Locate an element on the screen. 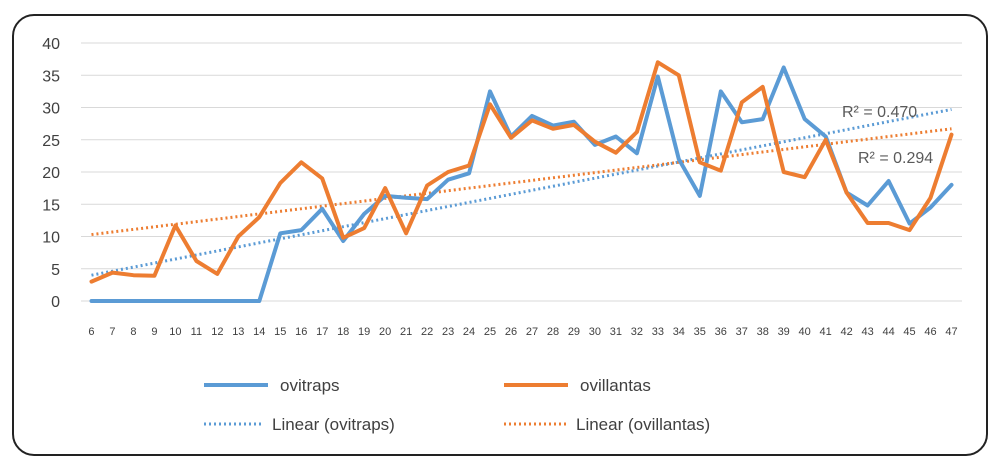 This screenshot has height=467, width=1000. legend-label-ovillantas: ovillantas is located at coordinates (615, 385).